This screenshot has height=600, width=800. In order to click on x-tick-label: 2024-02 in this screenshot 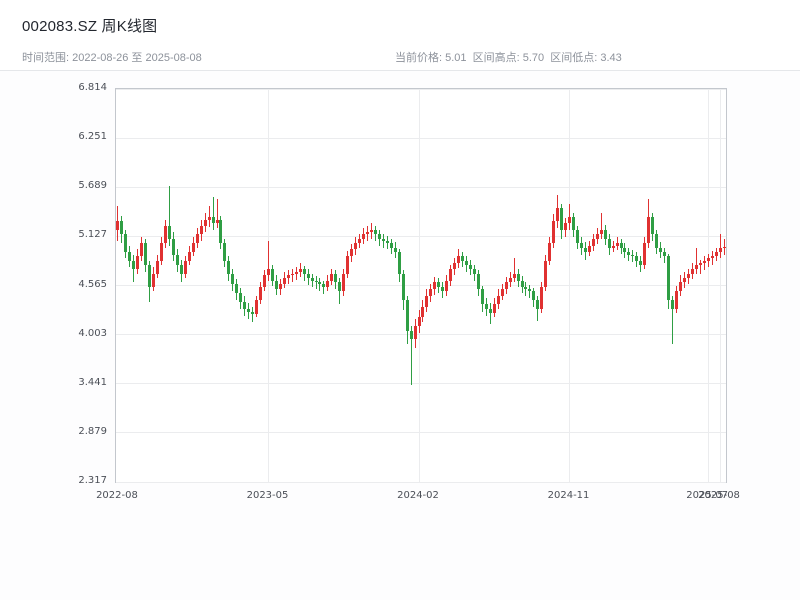, I will do `click(418, 495)`.